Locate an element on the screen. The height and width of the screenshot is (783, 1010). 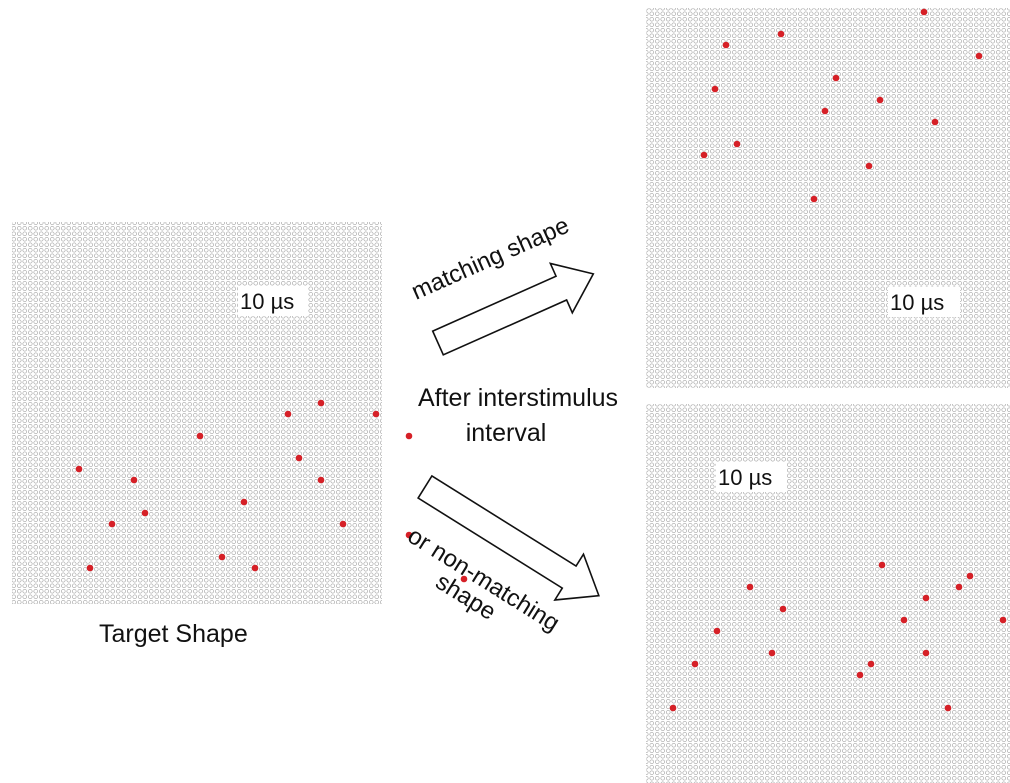
target-time-label: 10 µs is located at coordinates (267, 301).